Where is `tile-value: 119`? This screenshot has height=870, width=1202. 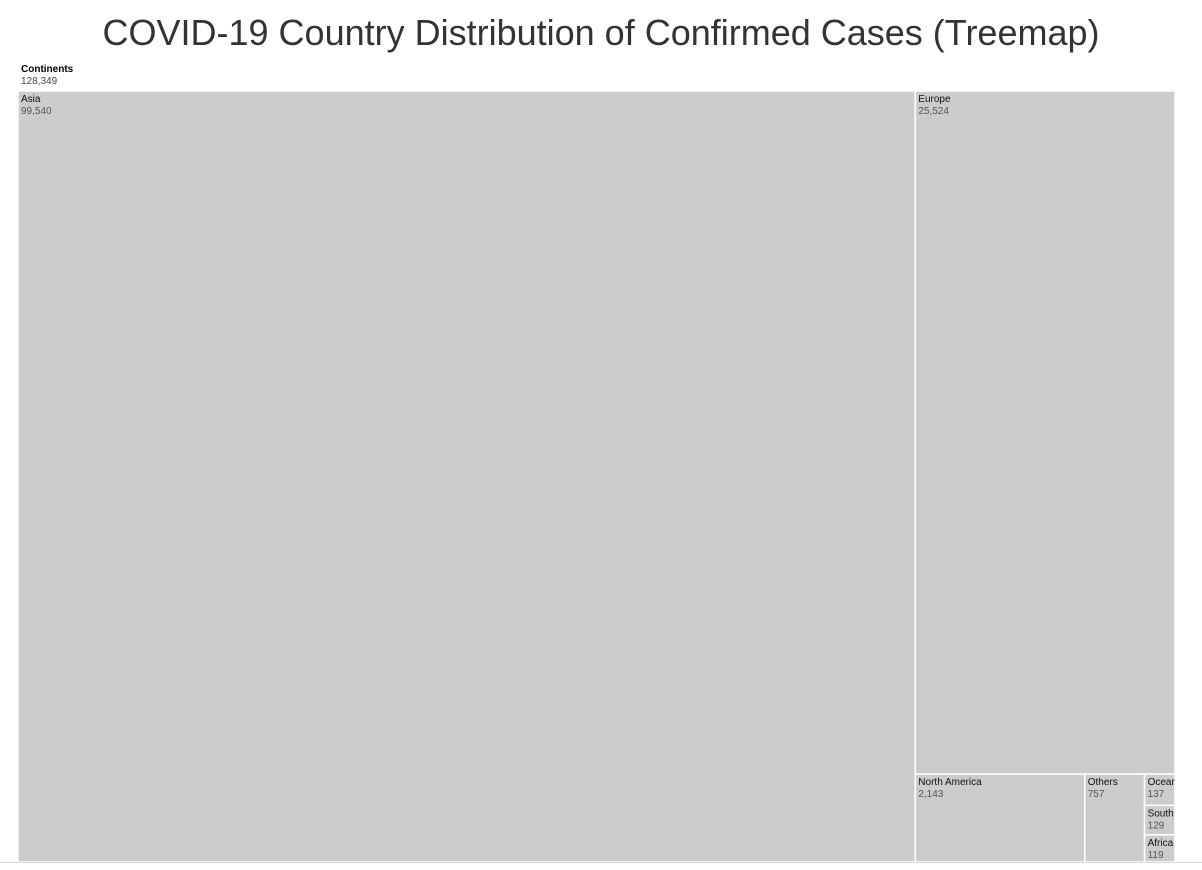 tile-value: 119 is located at coordinates (1156, 855).